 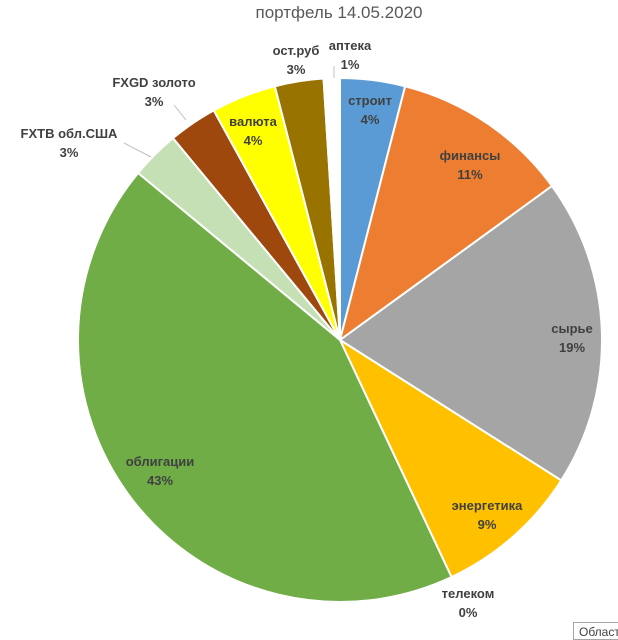 I want to click on slice-percent-9: 3%, so click(x=296, y=69).